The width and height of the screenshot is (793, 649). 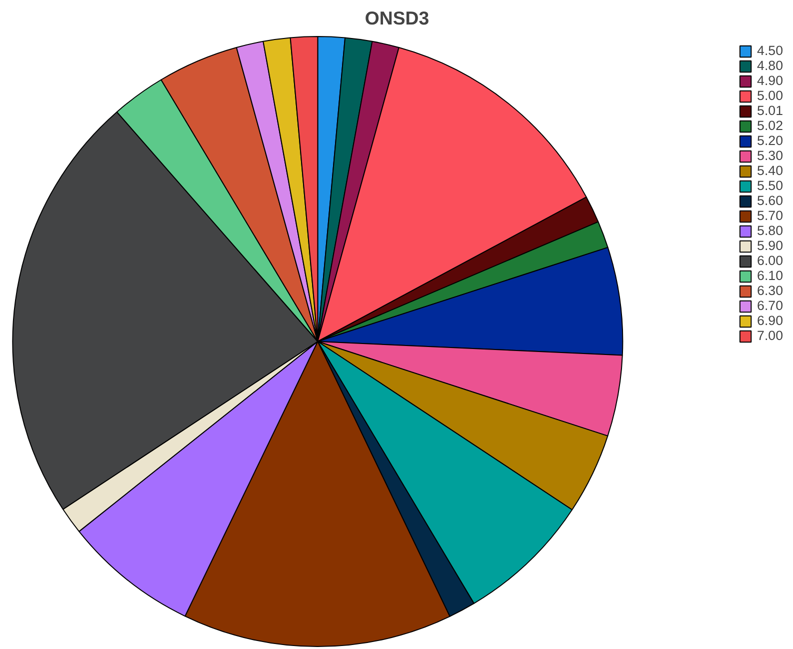 What do you see at coordinates (770, 335) in the screenshot?
I see `legend-label: 7.00` at bounding box center [770, 335].